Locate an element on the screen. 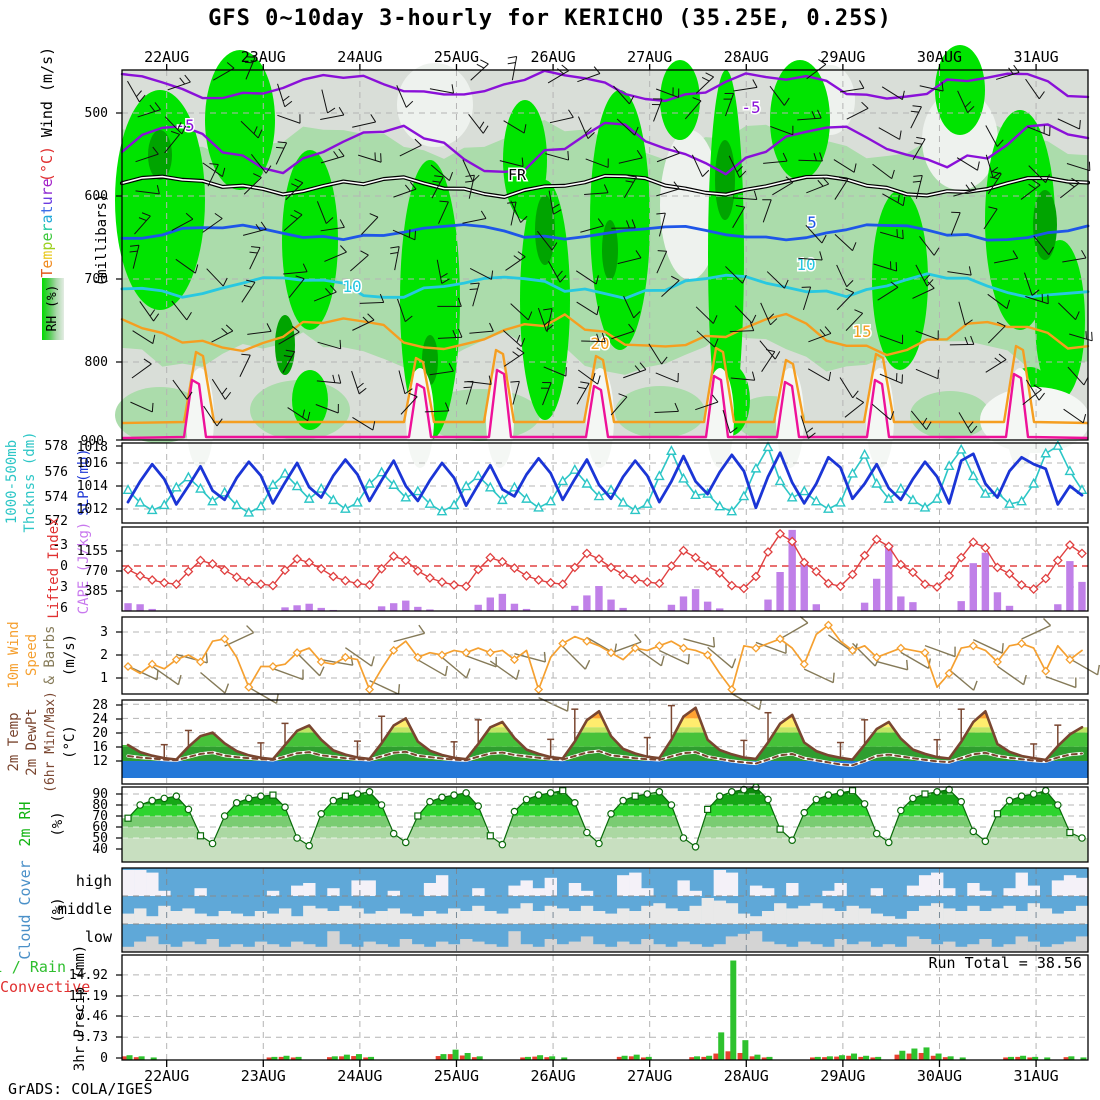  axis-tick-label: -3 is located at coordinates (60, 545).